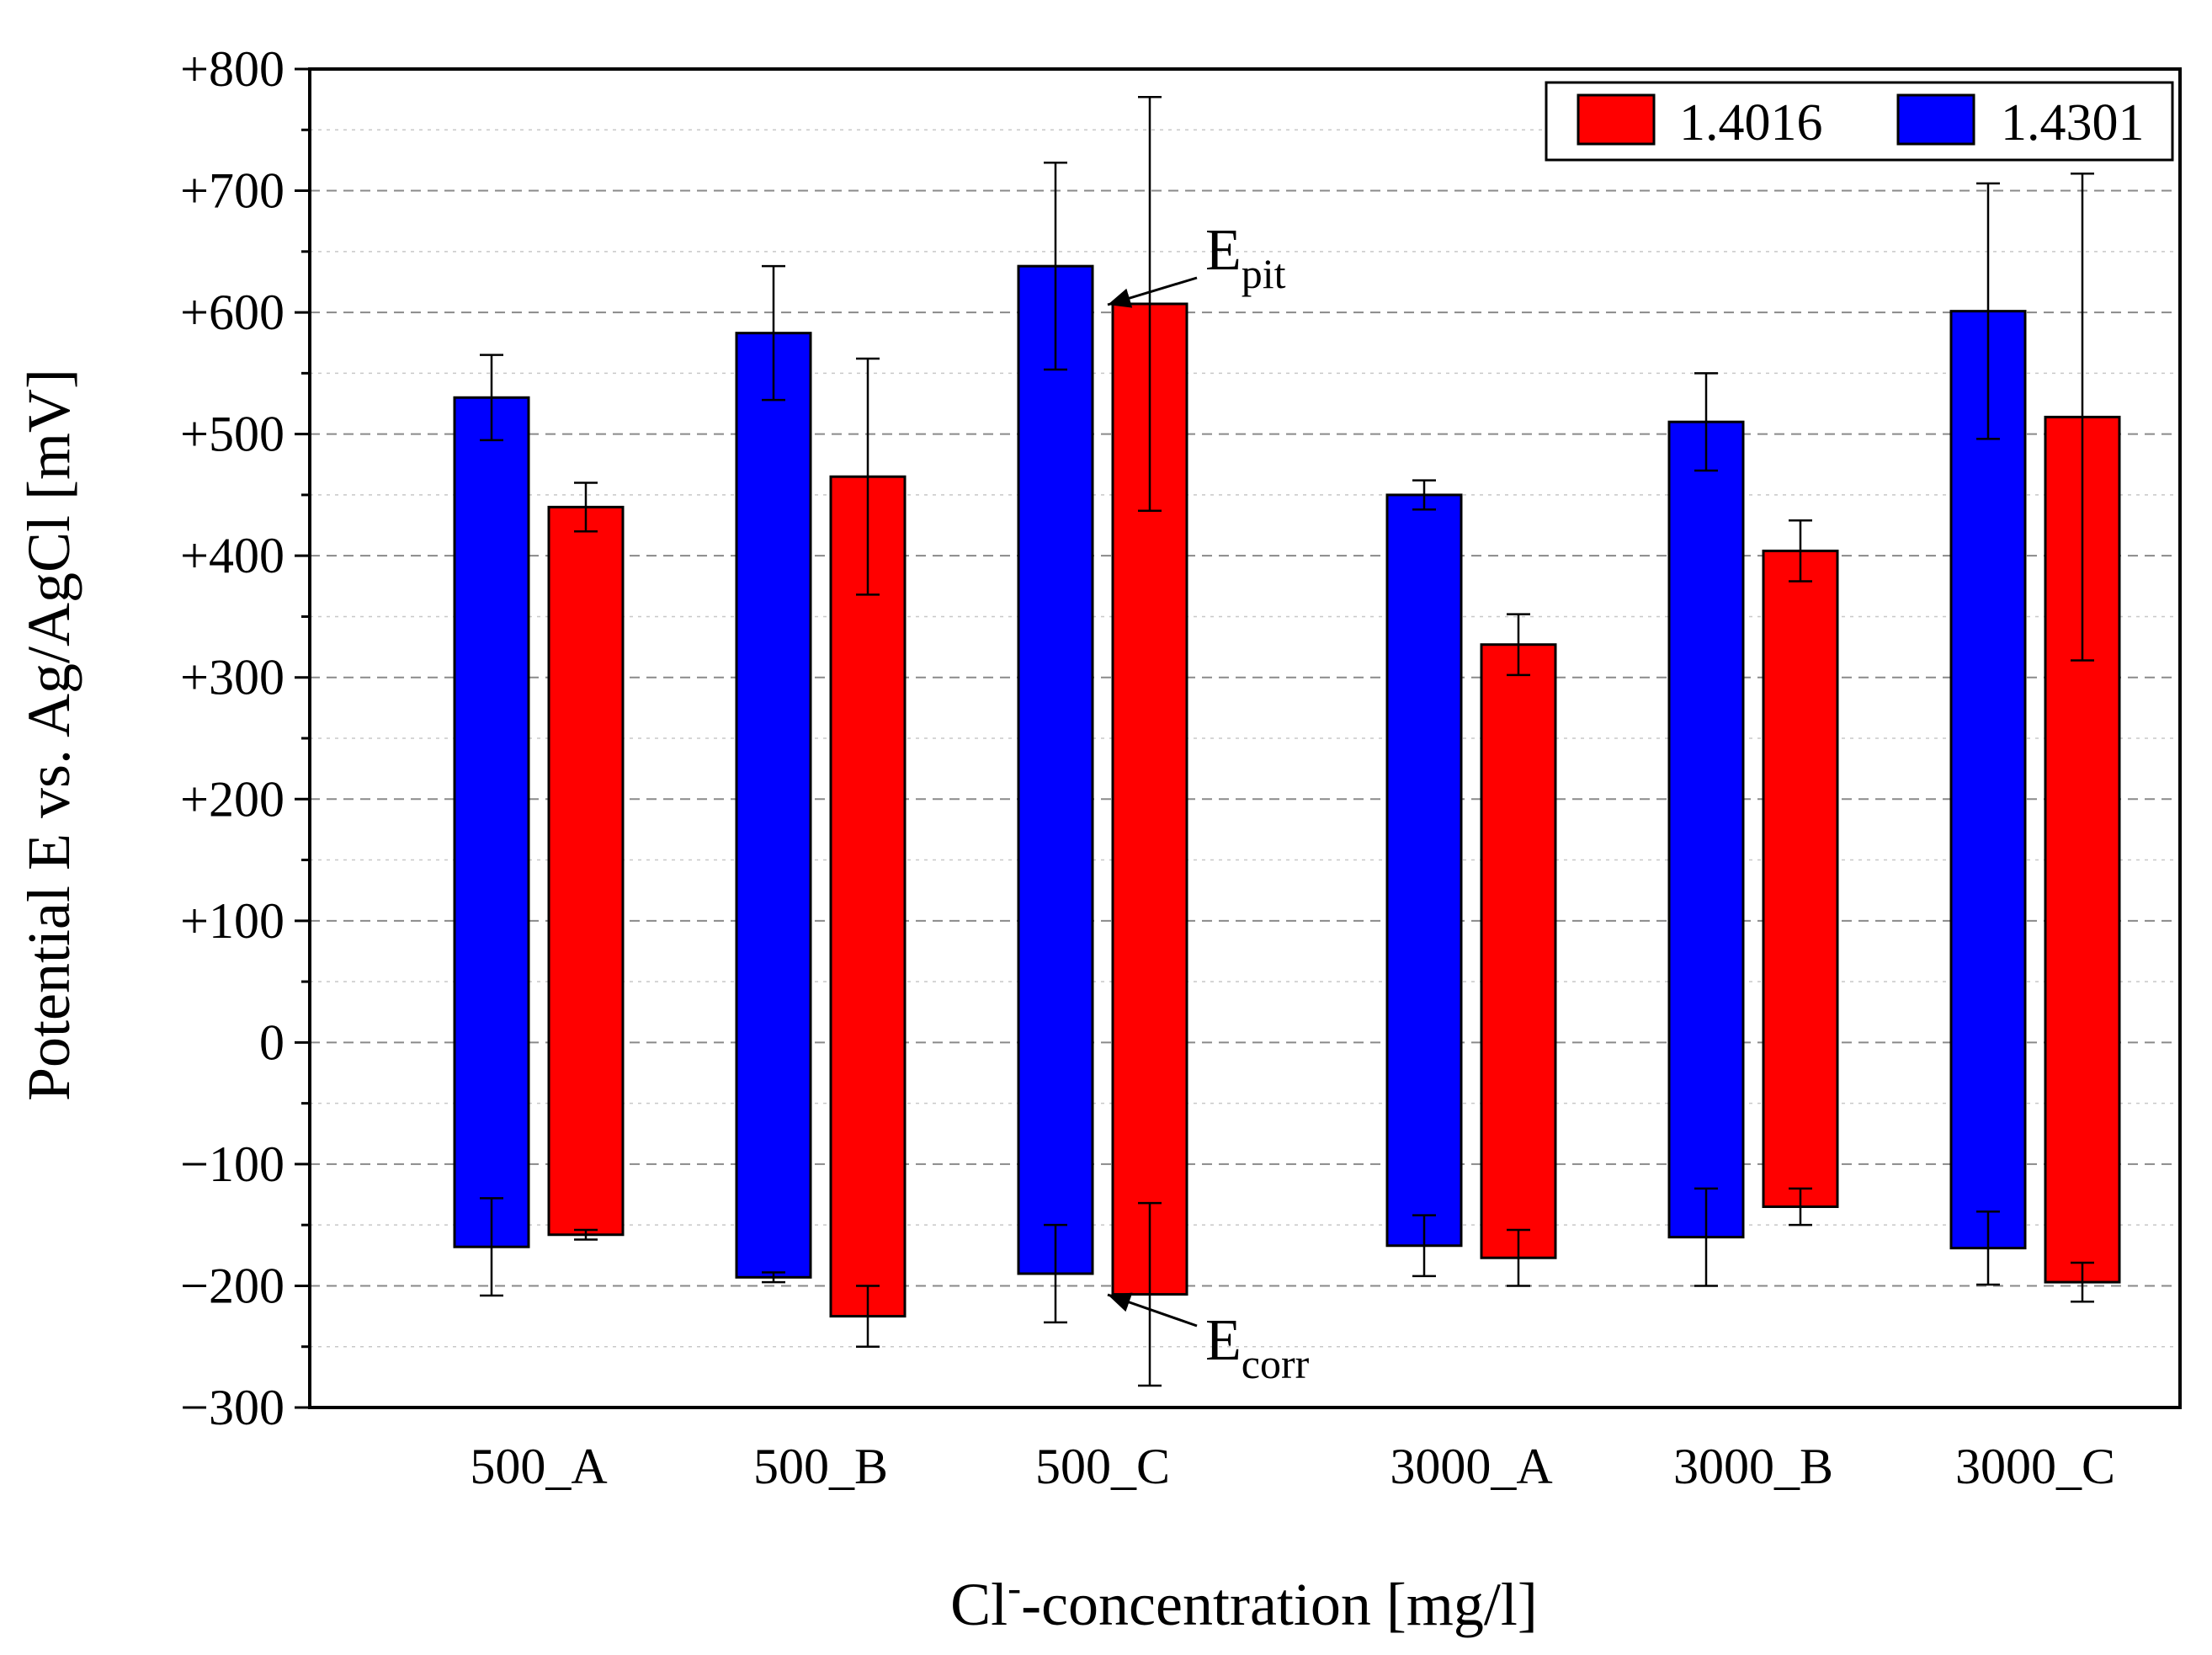  Describe the element at coordinates (232, 191) in the screenshot. I see `y-tick-label: +700` at that location.